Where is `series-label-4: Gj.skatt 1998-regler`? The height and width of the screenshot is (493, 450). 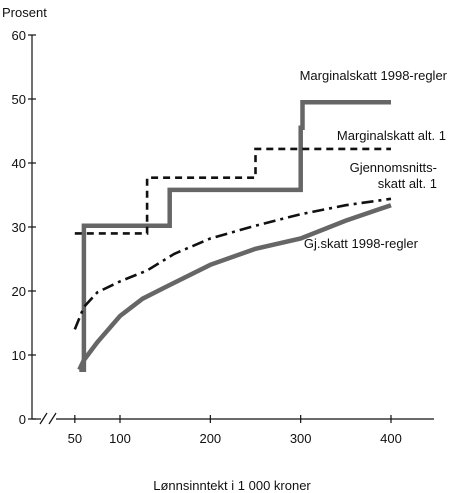
series-label-4: Gj.skatt 1998-regler is located at coordinates (361, 243).